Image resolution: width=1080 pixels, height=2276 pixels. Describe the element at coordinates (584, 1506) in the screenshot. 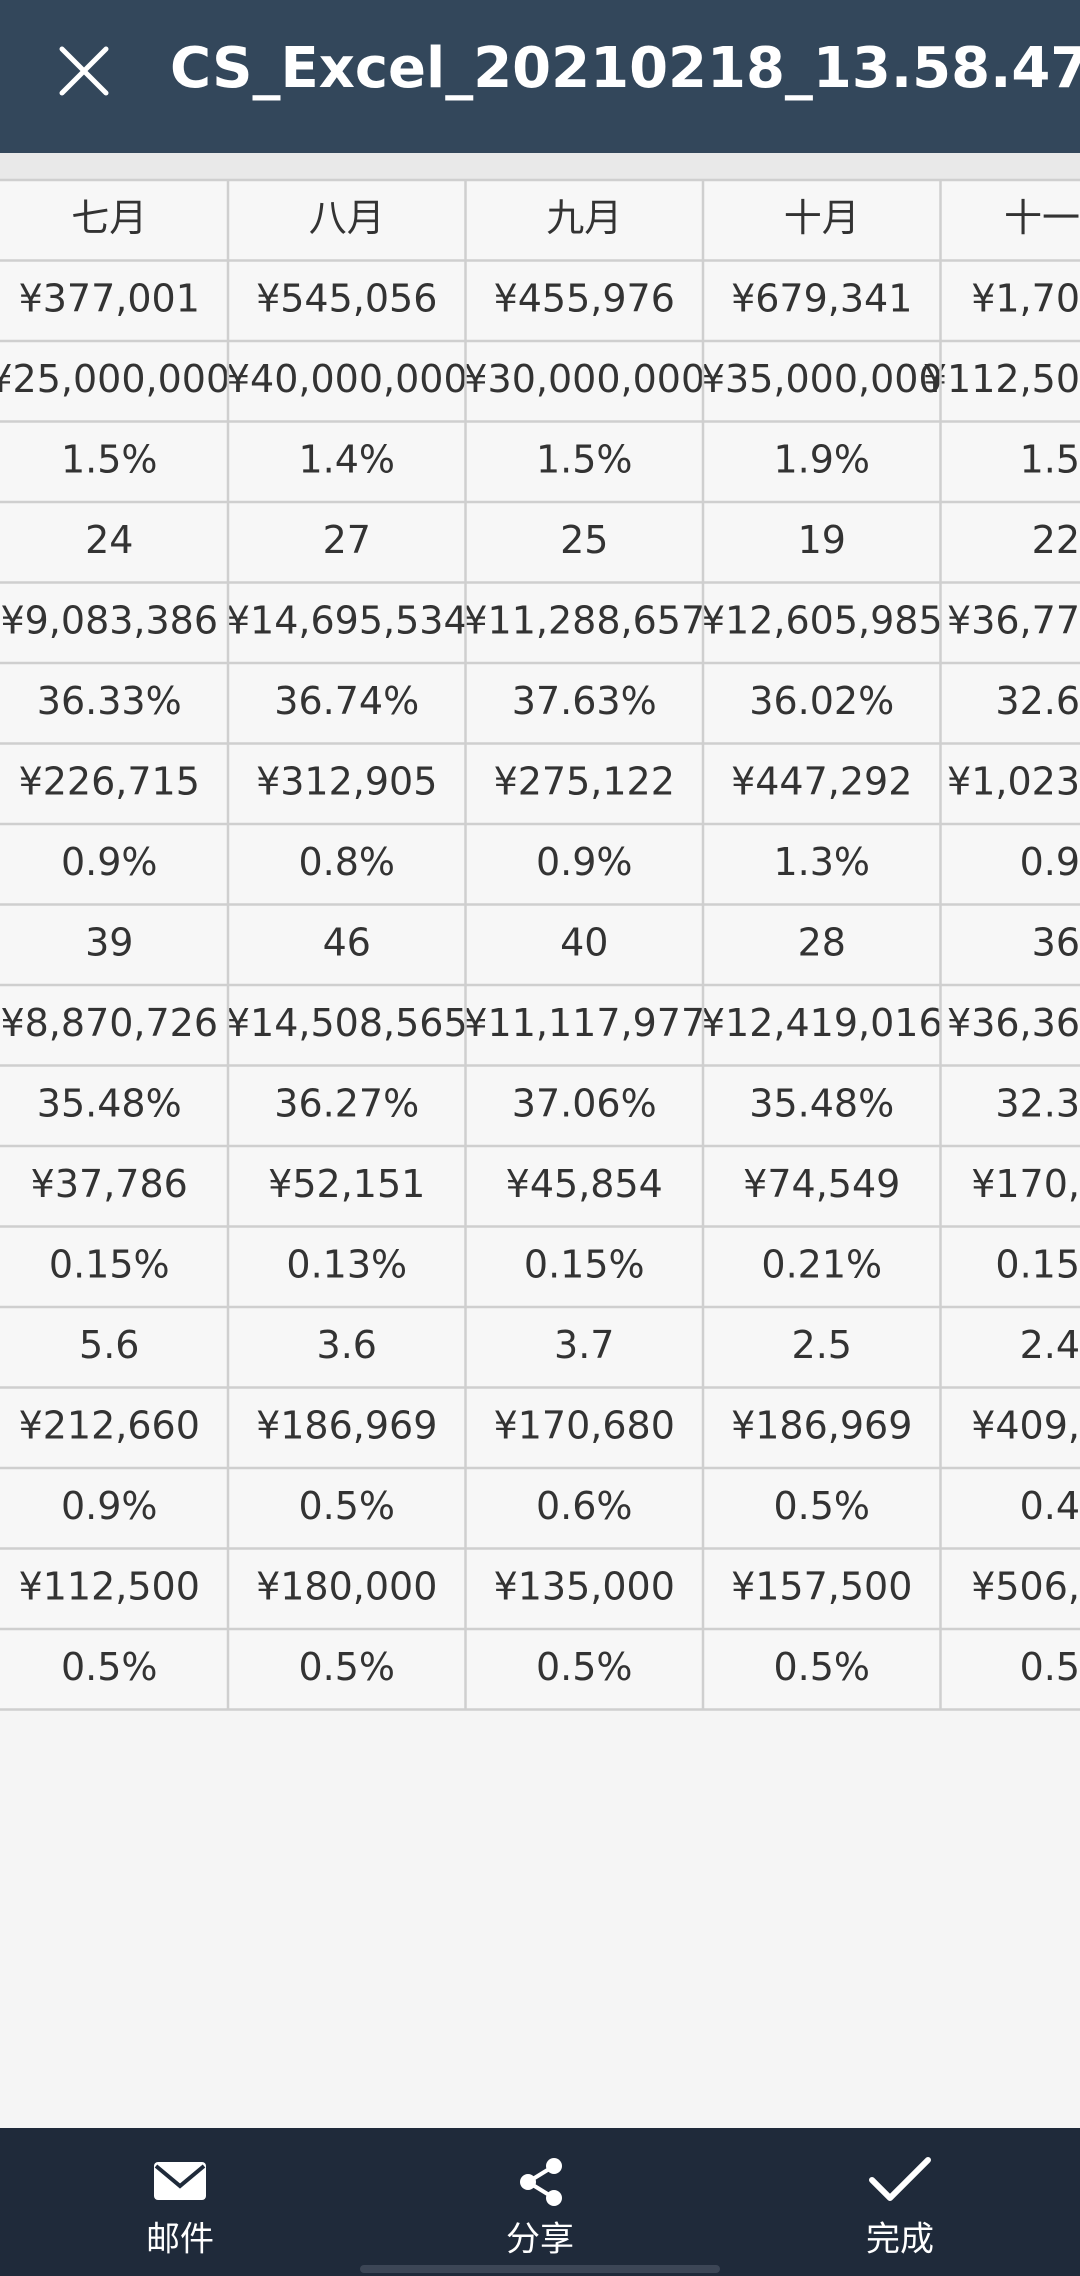

I see `cell-text: 0.6%` at that location.